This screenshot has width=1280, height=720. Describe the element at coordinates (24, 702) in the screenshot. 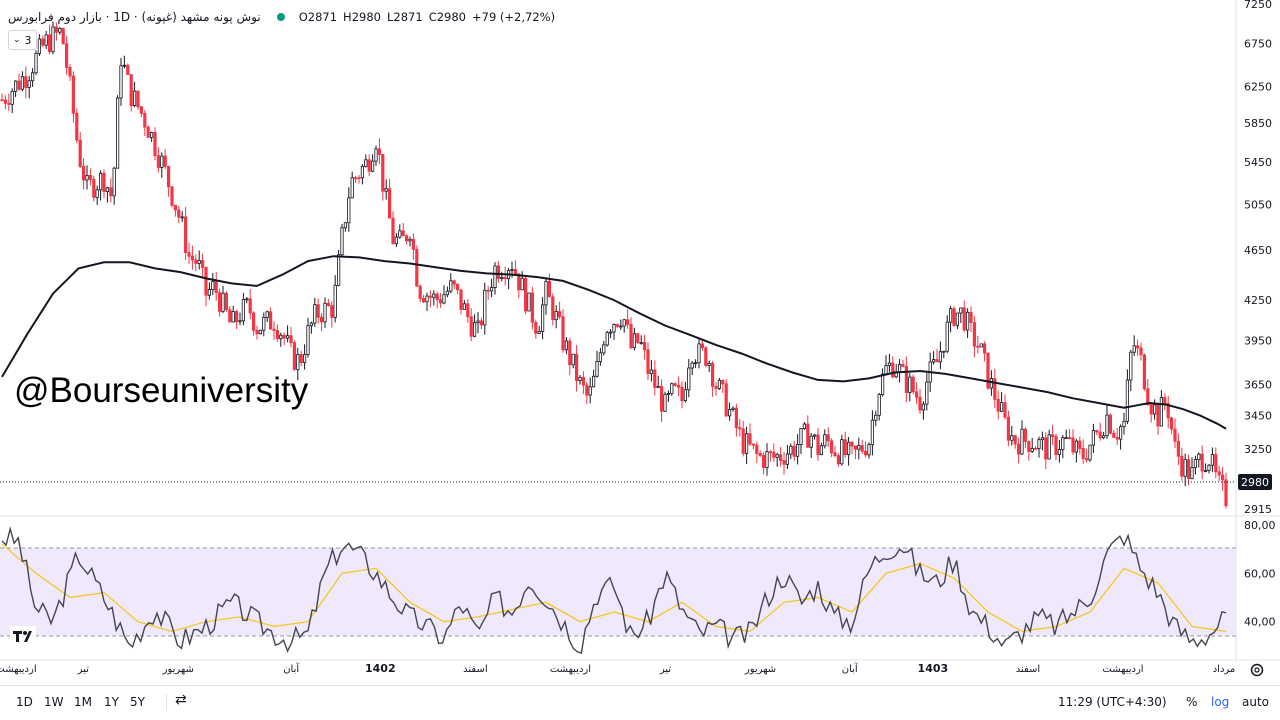

I see `timeframe-1d-button: 1D` at that location.